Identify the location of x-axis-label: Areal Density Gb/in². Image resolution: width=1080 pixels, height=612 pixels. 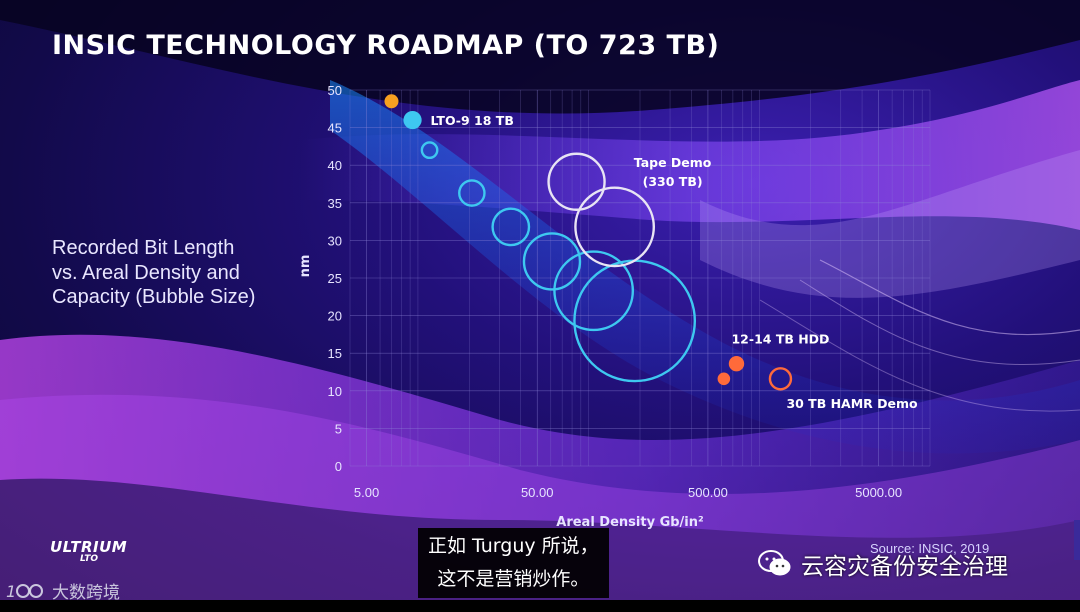
(629, 522).